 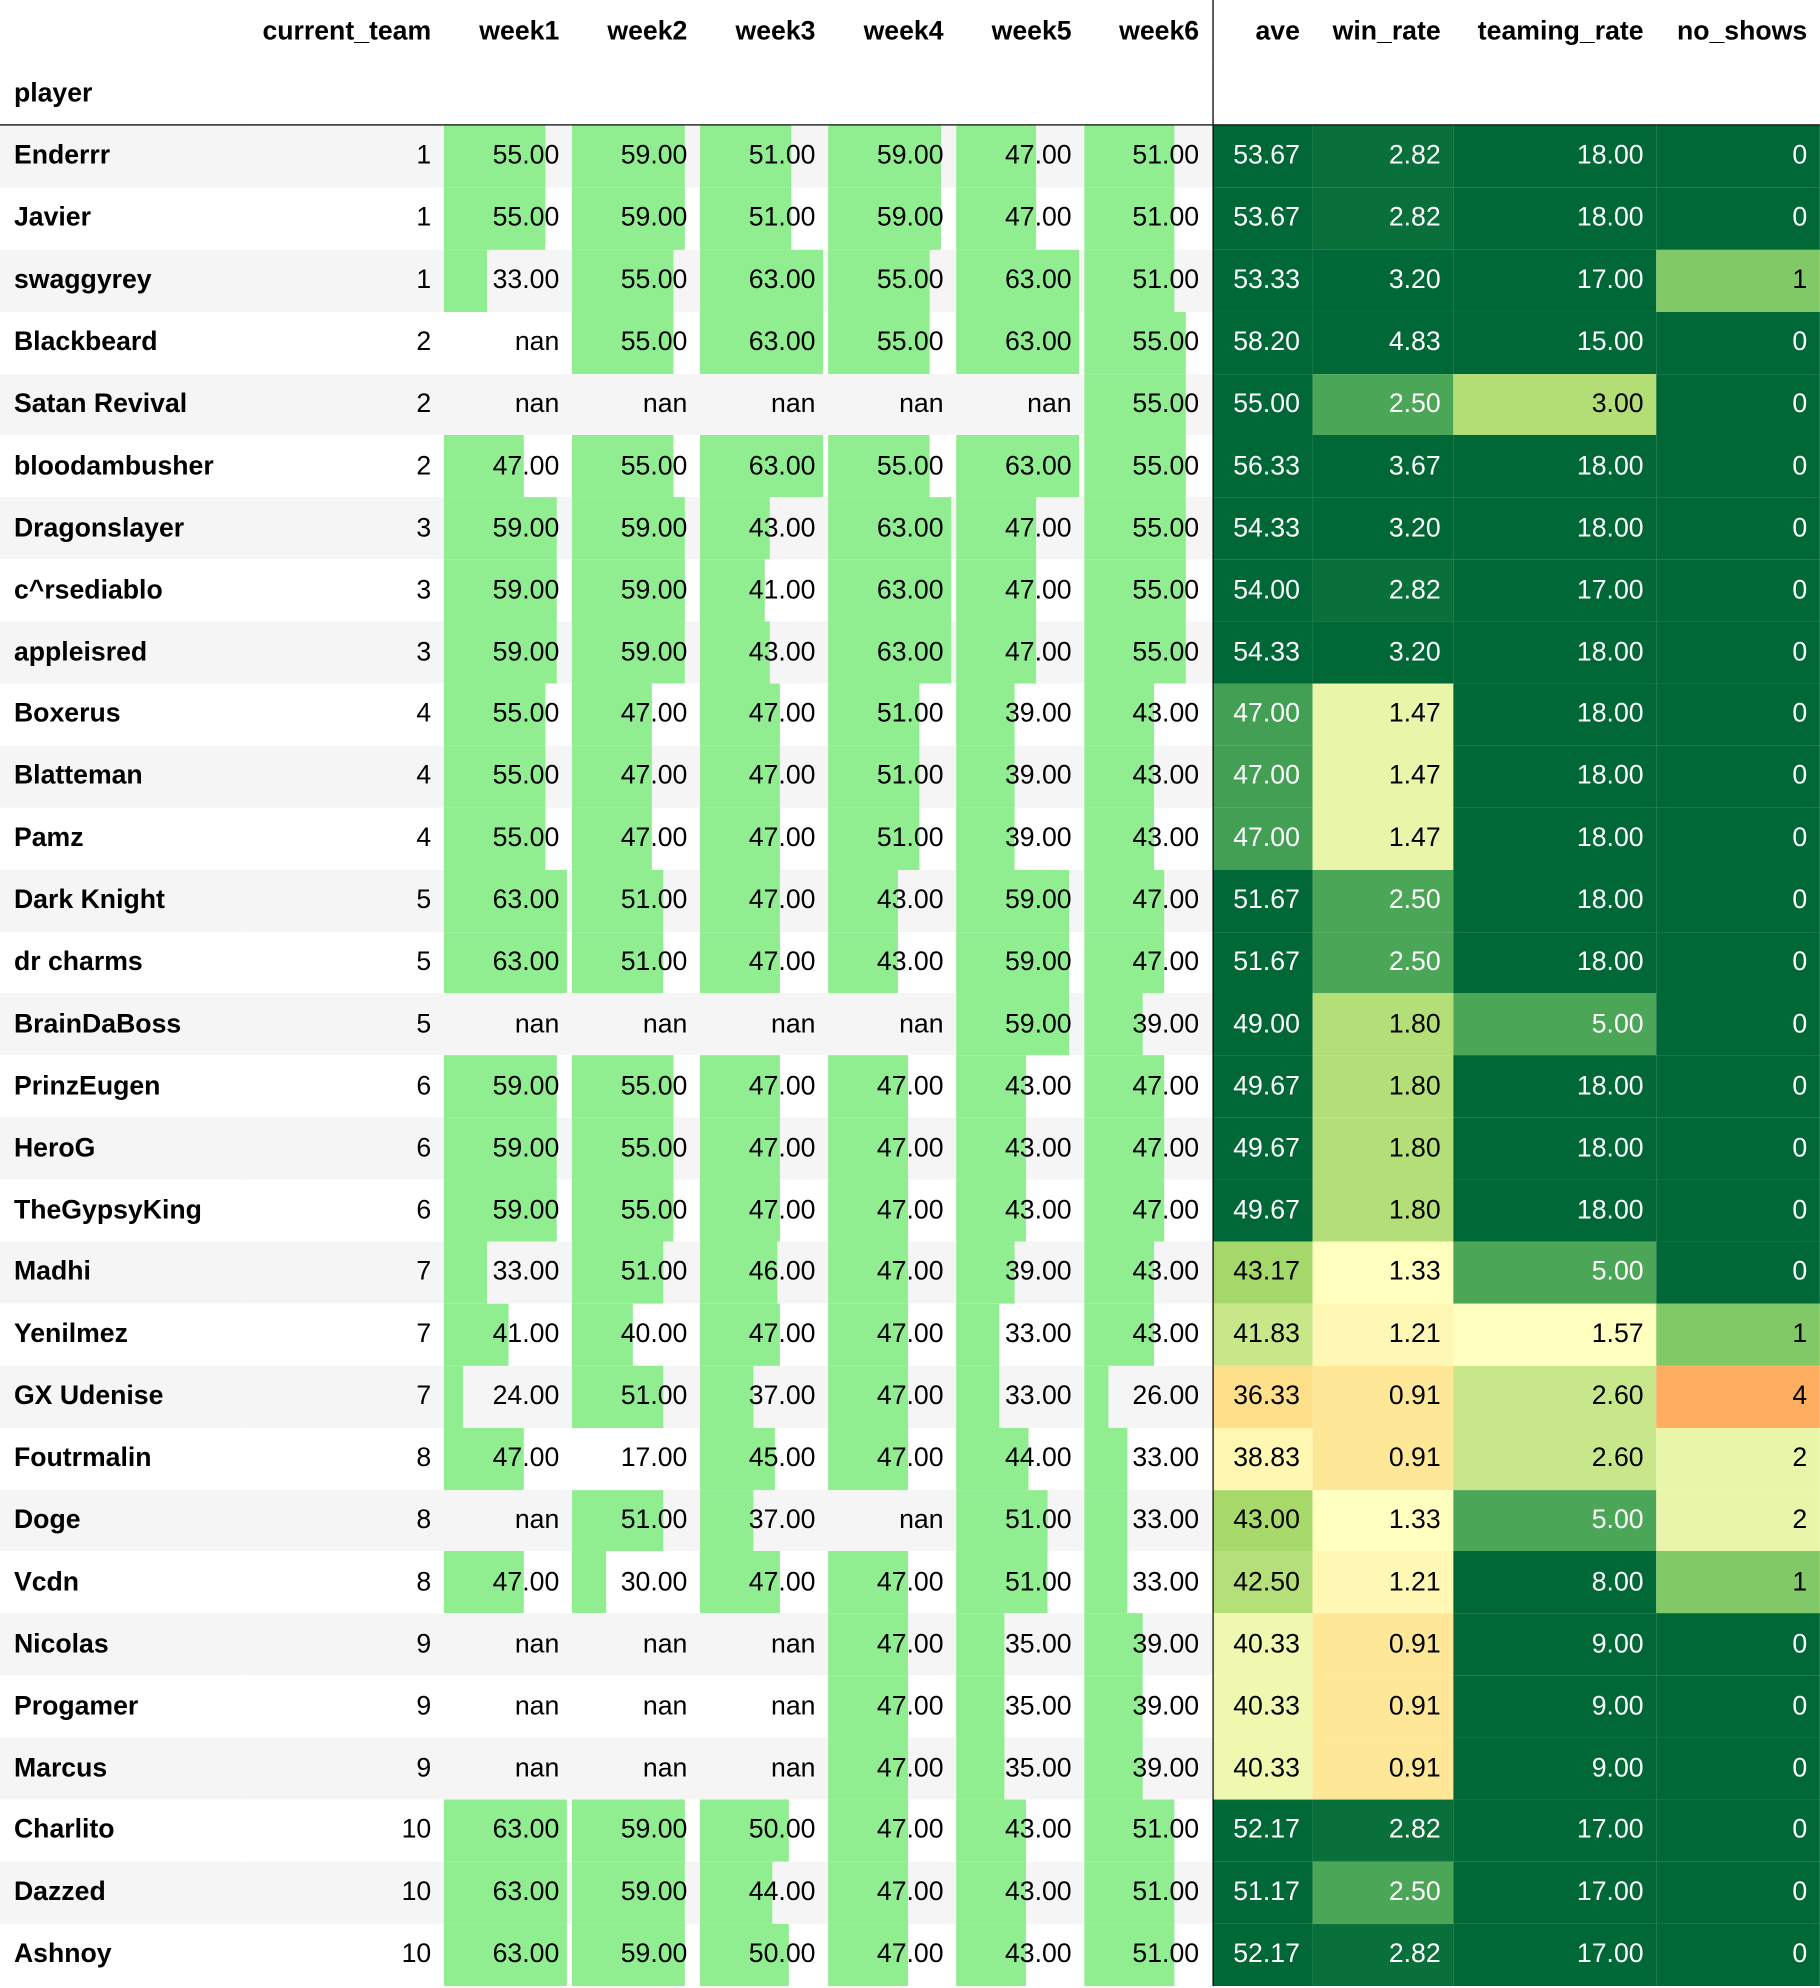 What do you see at coordinates (1262, 1954) in the screenshot?
I see `ave-cell: 52.17` at bounding box center [1262, 1954].